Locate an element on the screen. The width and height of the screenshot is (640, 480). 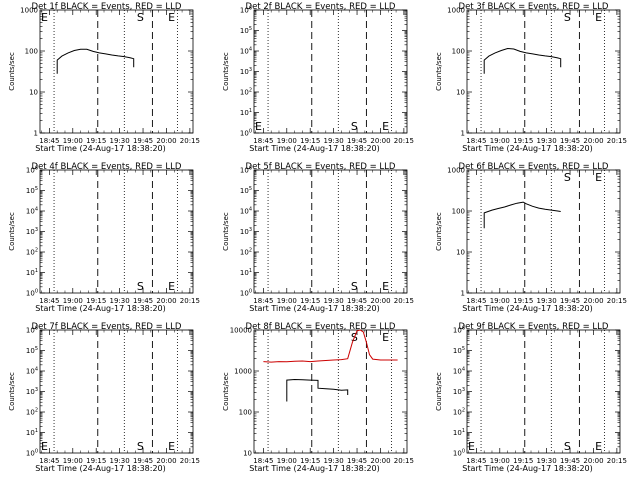
chart-title: Det 1f BLACK = Events, RED = LLD is located at coordinates (107, 7).